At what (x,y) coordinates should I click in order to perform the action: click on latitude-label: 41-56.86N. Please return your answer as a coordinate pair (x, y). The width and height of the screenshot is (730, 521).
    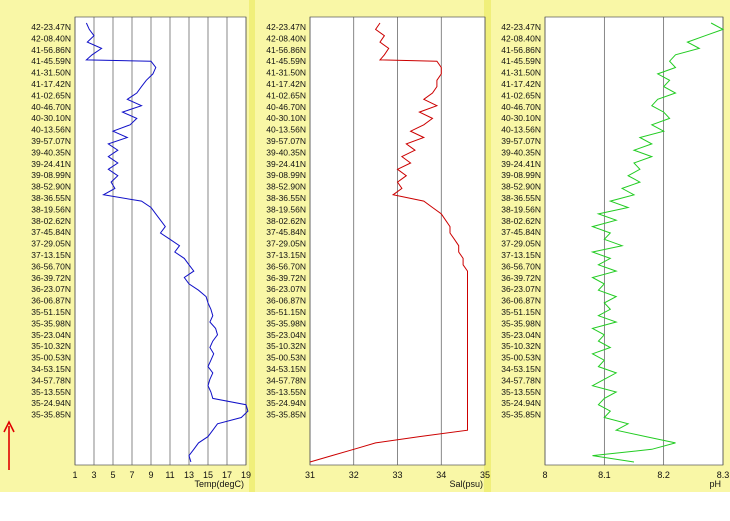
    Looking at the image, I should click on (286, 50).